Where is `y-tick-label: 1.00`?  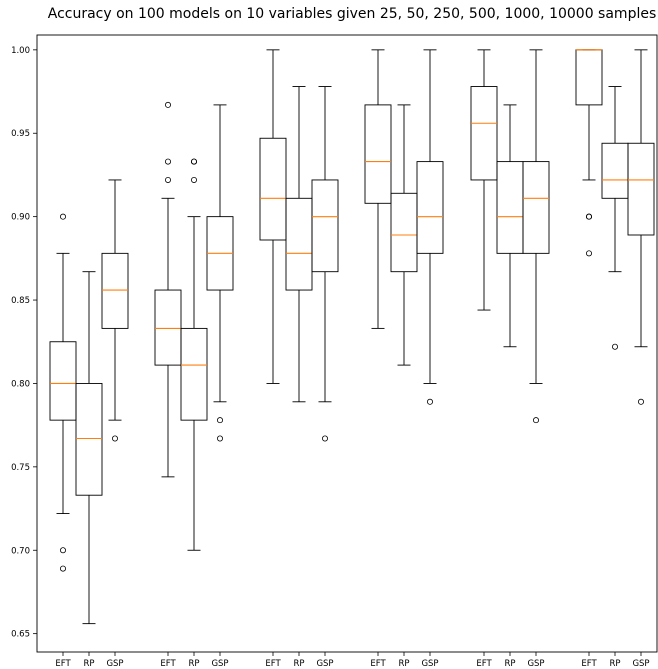 y-tick-label: 1.00 is located at coordinates (20, 51).